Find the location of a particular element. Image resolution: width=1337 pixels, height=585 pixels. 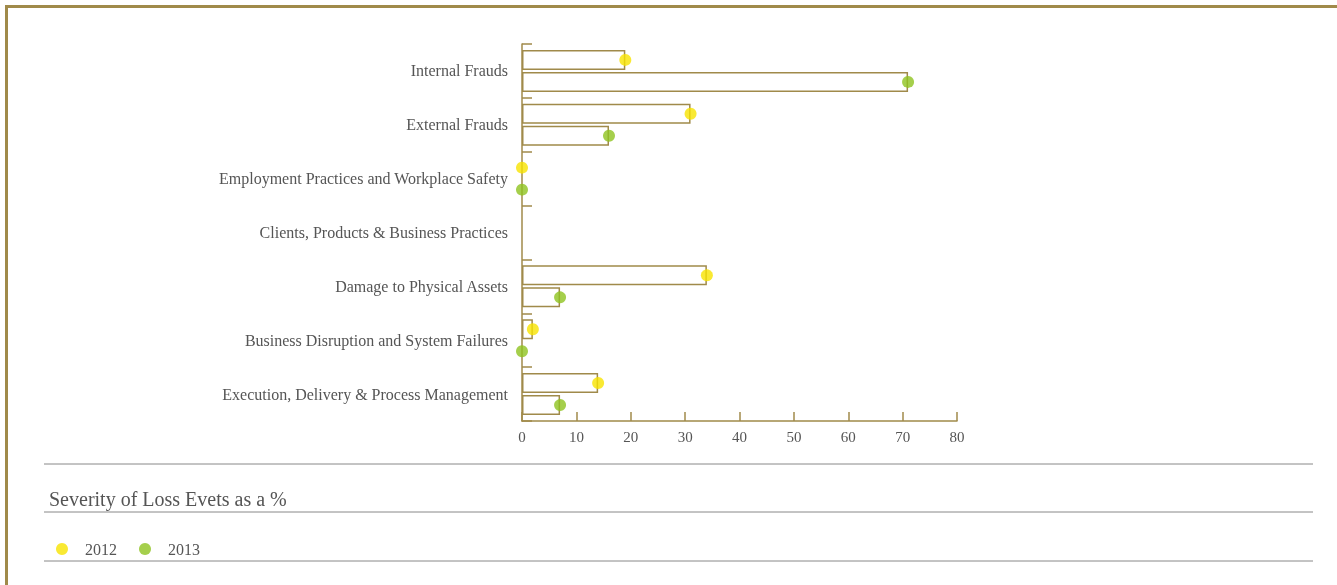

y-tick-label: External Frauds is located at coordinates (457, 125).